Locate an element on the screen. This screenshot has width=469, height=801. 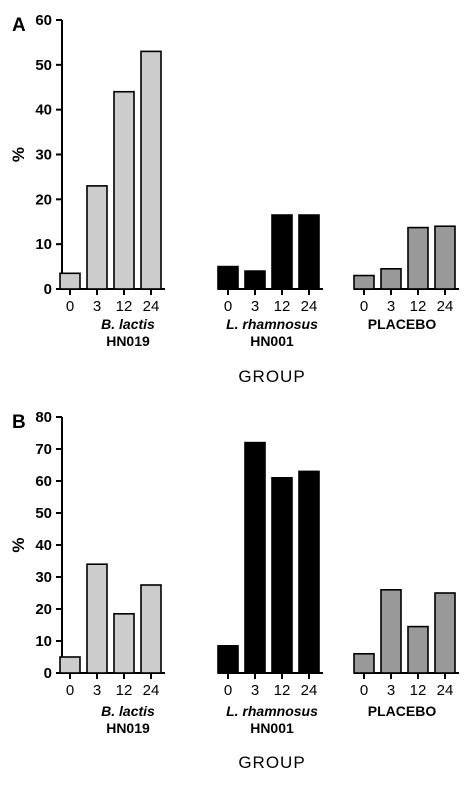
panel-label: A is located at coordinates (19, 25).